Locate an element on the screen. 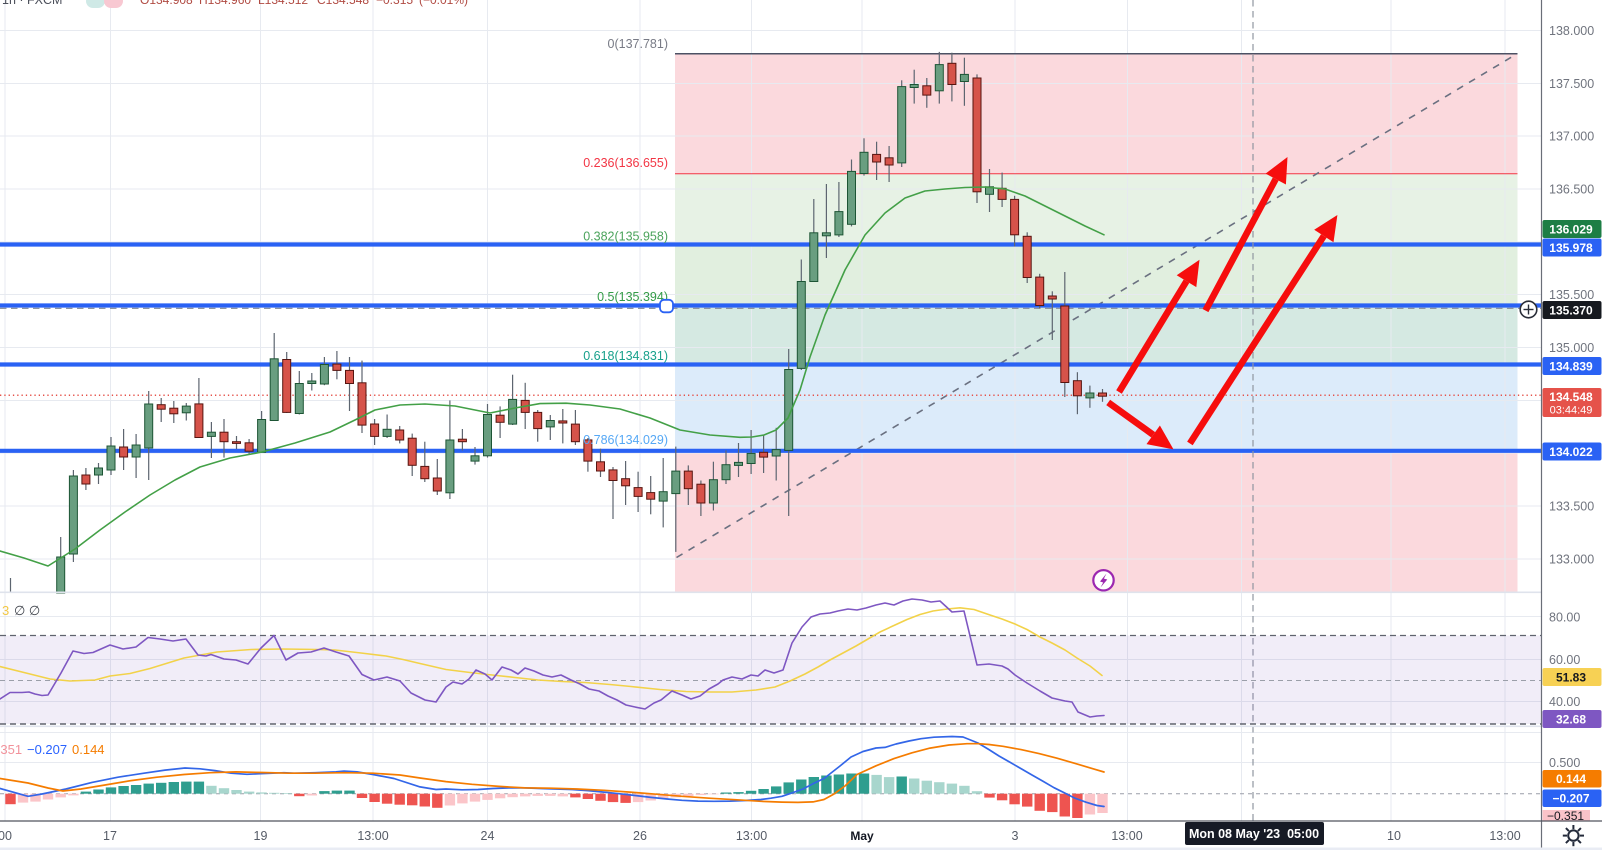 The image size is (1602, 850). svg-text: 0.618(134.831) is located at coordinates (625, 356).